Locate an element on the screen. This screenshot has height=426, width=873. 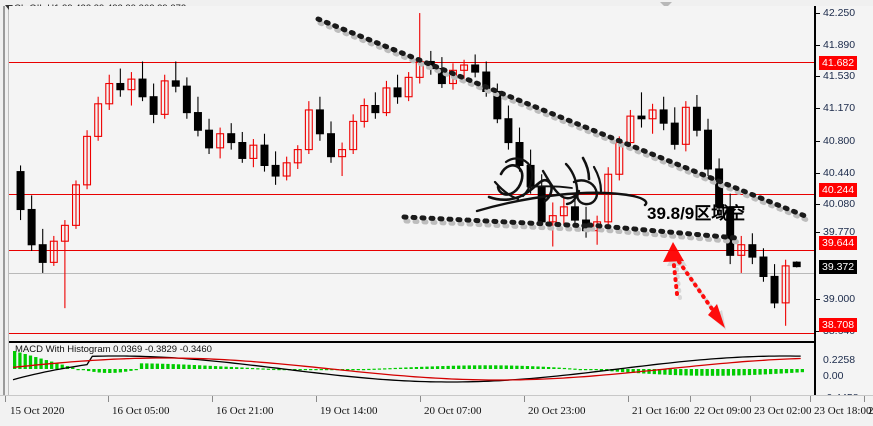
level-chip-40-244: 40.244 is located at coordinates (838, 189).